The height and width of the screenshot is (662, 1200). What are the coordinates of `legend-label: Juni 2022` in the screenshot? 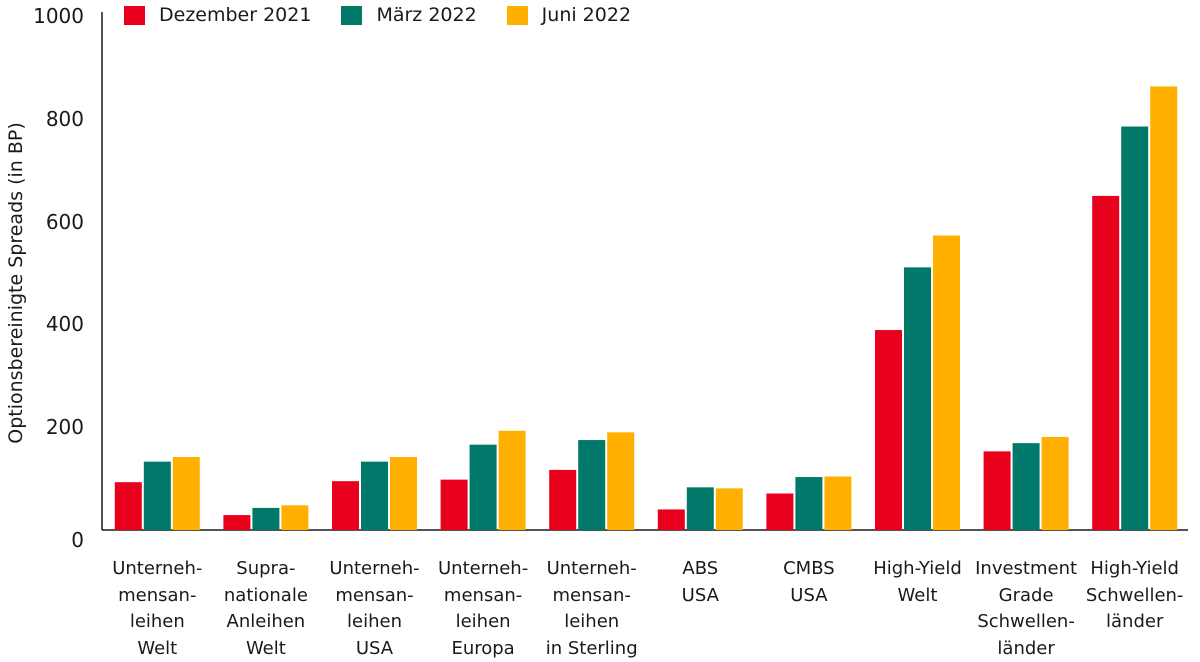 It's located at (586, 15).